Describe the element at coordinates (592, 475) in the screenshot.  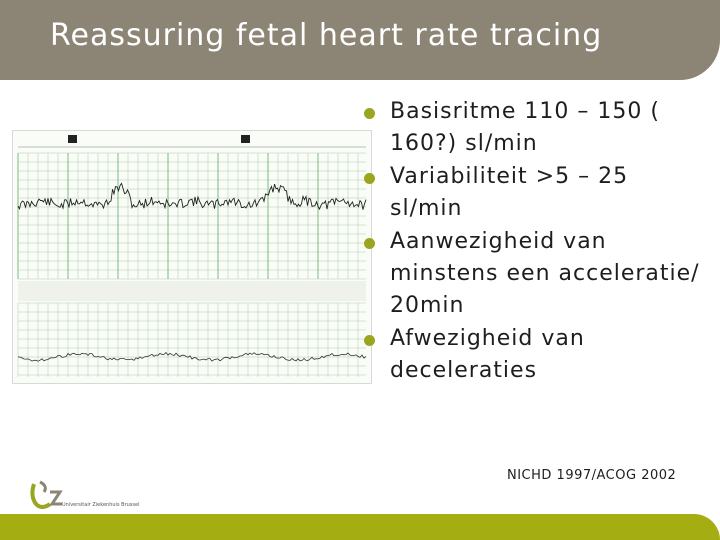
I see `reference-text: NICHD 1997/ACOG 2002` at that location.